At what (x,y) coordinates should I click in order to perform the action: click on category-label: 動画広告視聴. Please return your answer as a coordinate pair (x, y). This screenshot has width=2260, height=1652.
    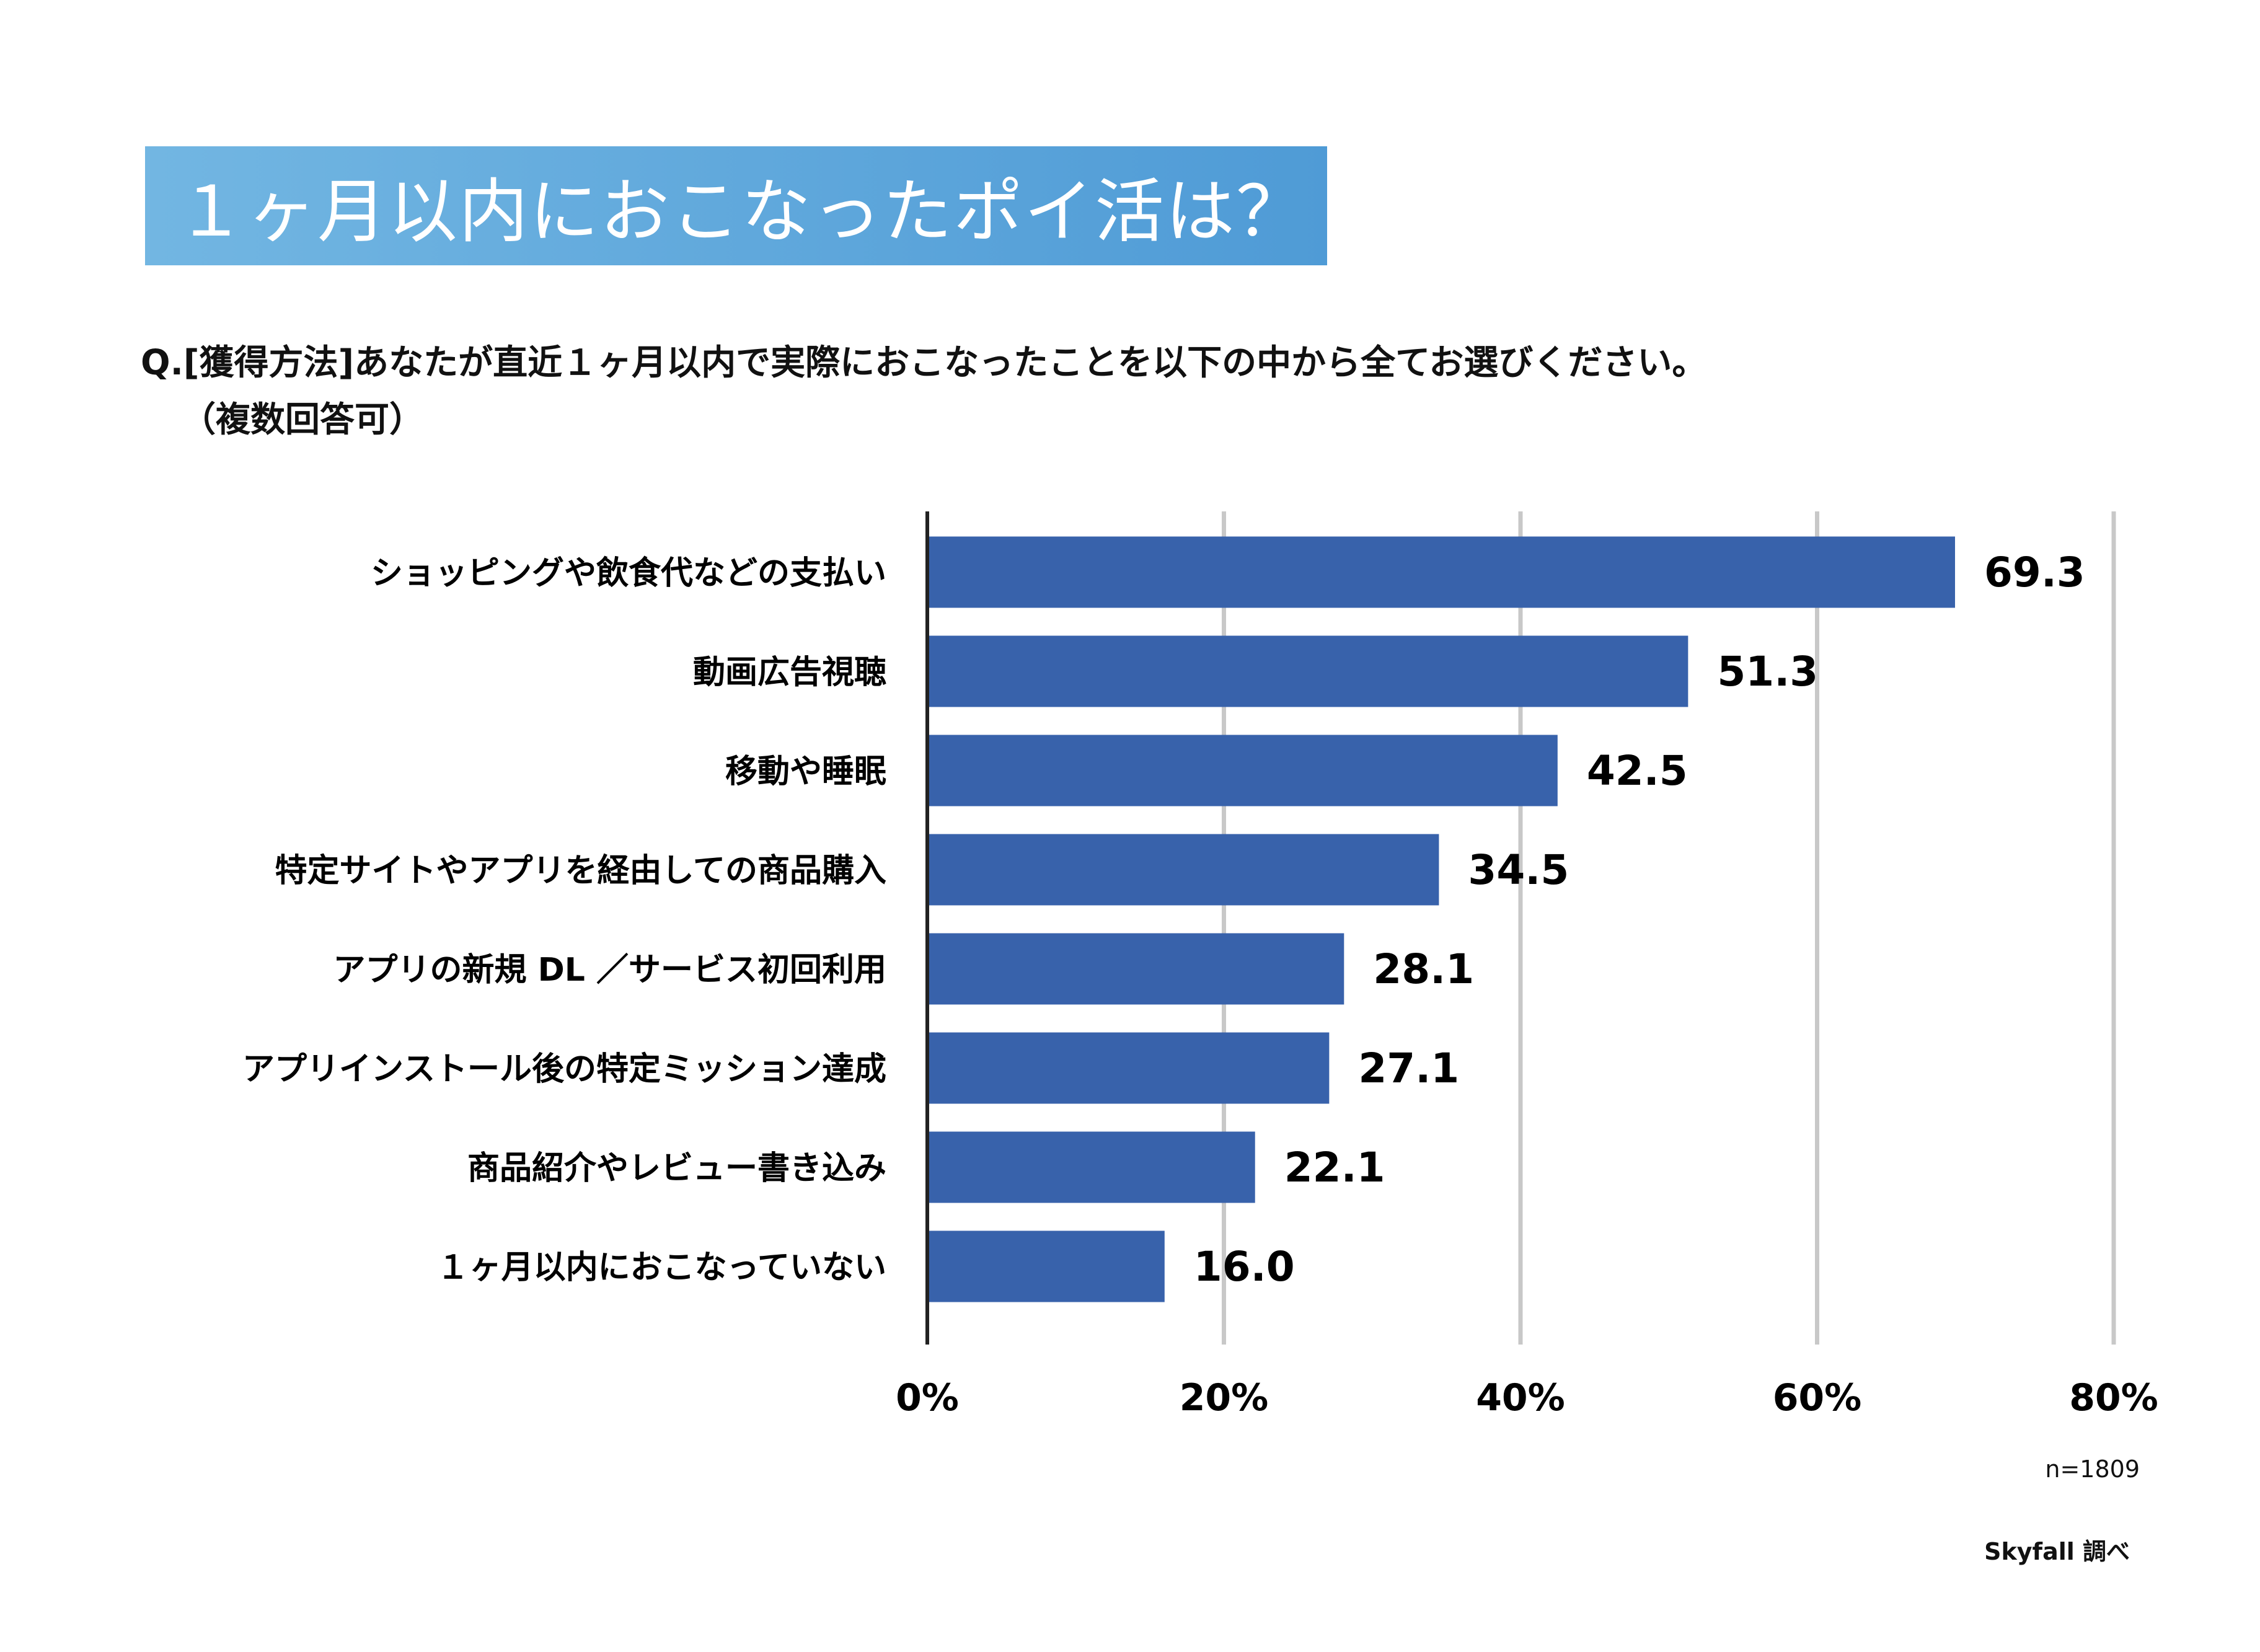
    Looking at the image, I should click on (790, 672).